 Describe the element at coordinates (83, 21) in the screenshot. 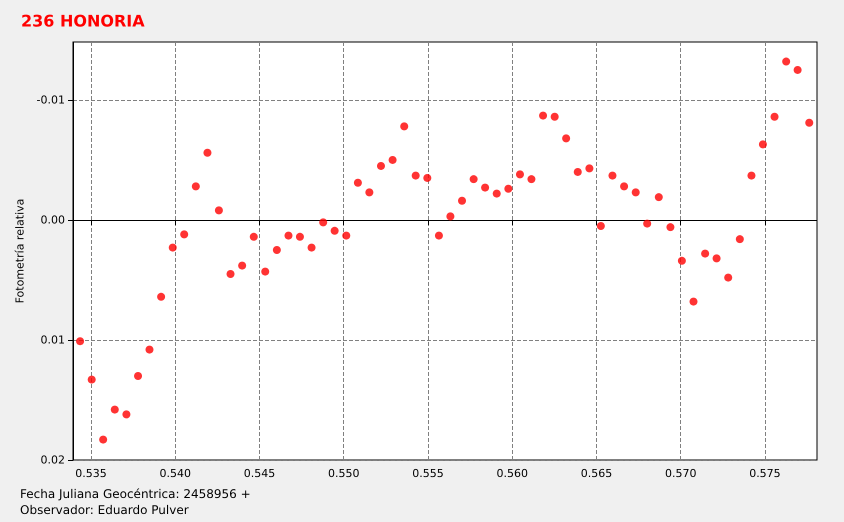

I see `chart-title: 236 HONORIA` at that location.